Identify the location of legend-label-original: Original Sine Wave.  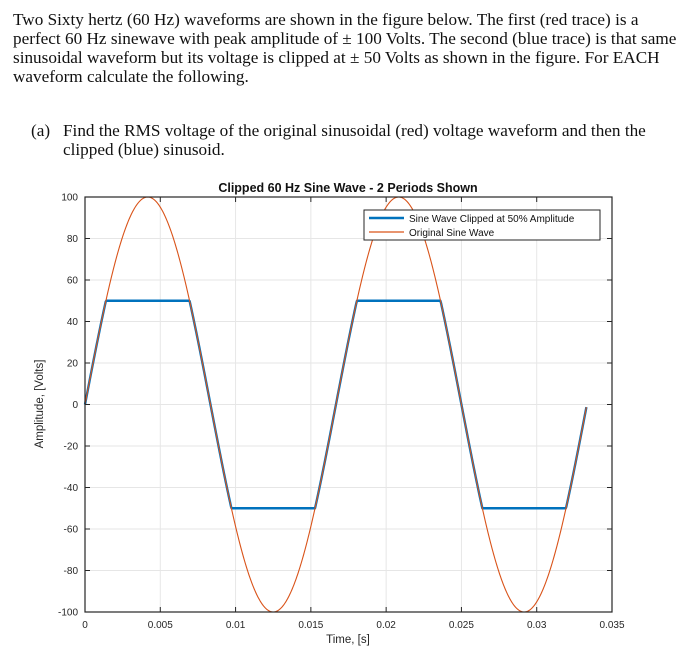
(452, 233).